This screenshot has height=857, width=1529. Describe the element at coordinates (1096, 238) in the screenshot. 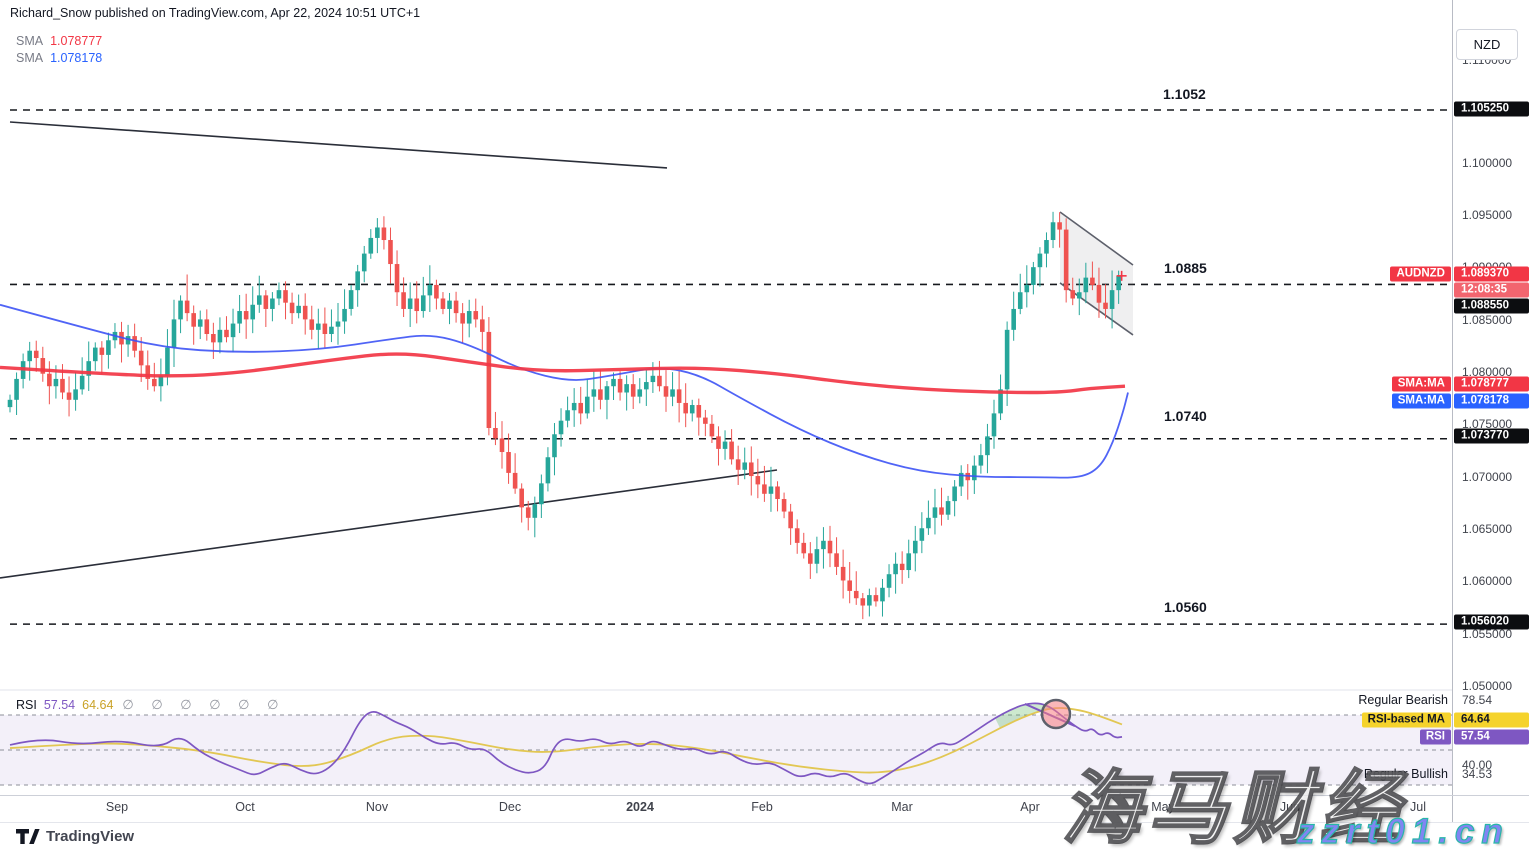

I see `channel-top-line` at that location.